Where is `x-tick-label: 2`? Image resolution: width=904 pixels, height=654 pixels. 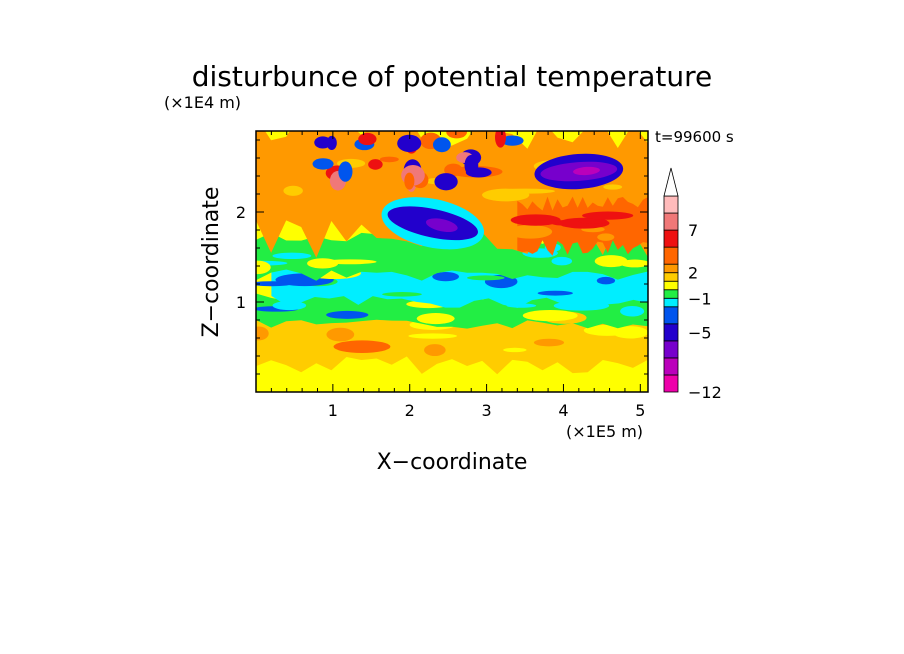
x-tick-label: 2 is located at coordinates (410, 410).